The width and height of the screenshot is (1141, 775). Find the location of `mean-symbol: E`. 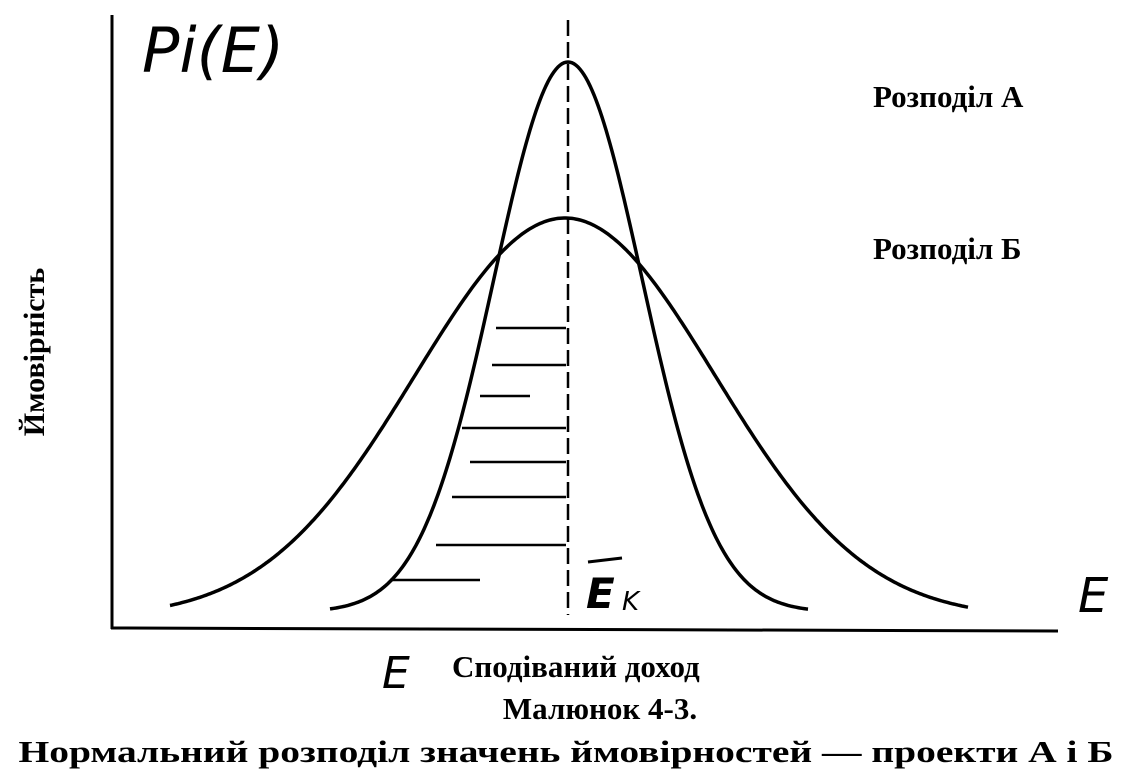

mean-symbol: E is located at coordinates (600, 593).